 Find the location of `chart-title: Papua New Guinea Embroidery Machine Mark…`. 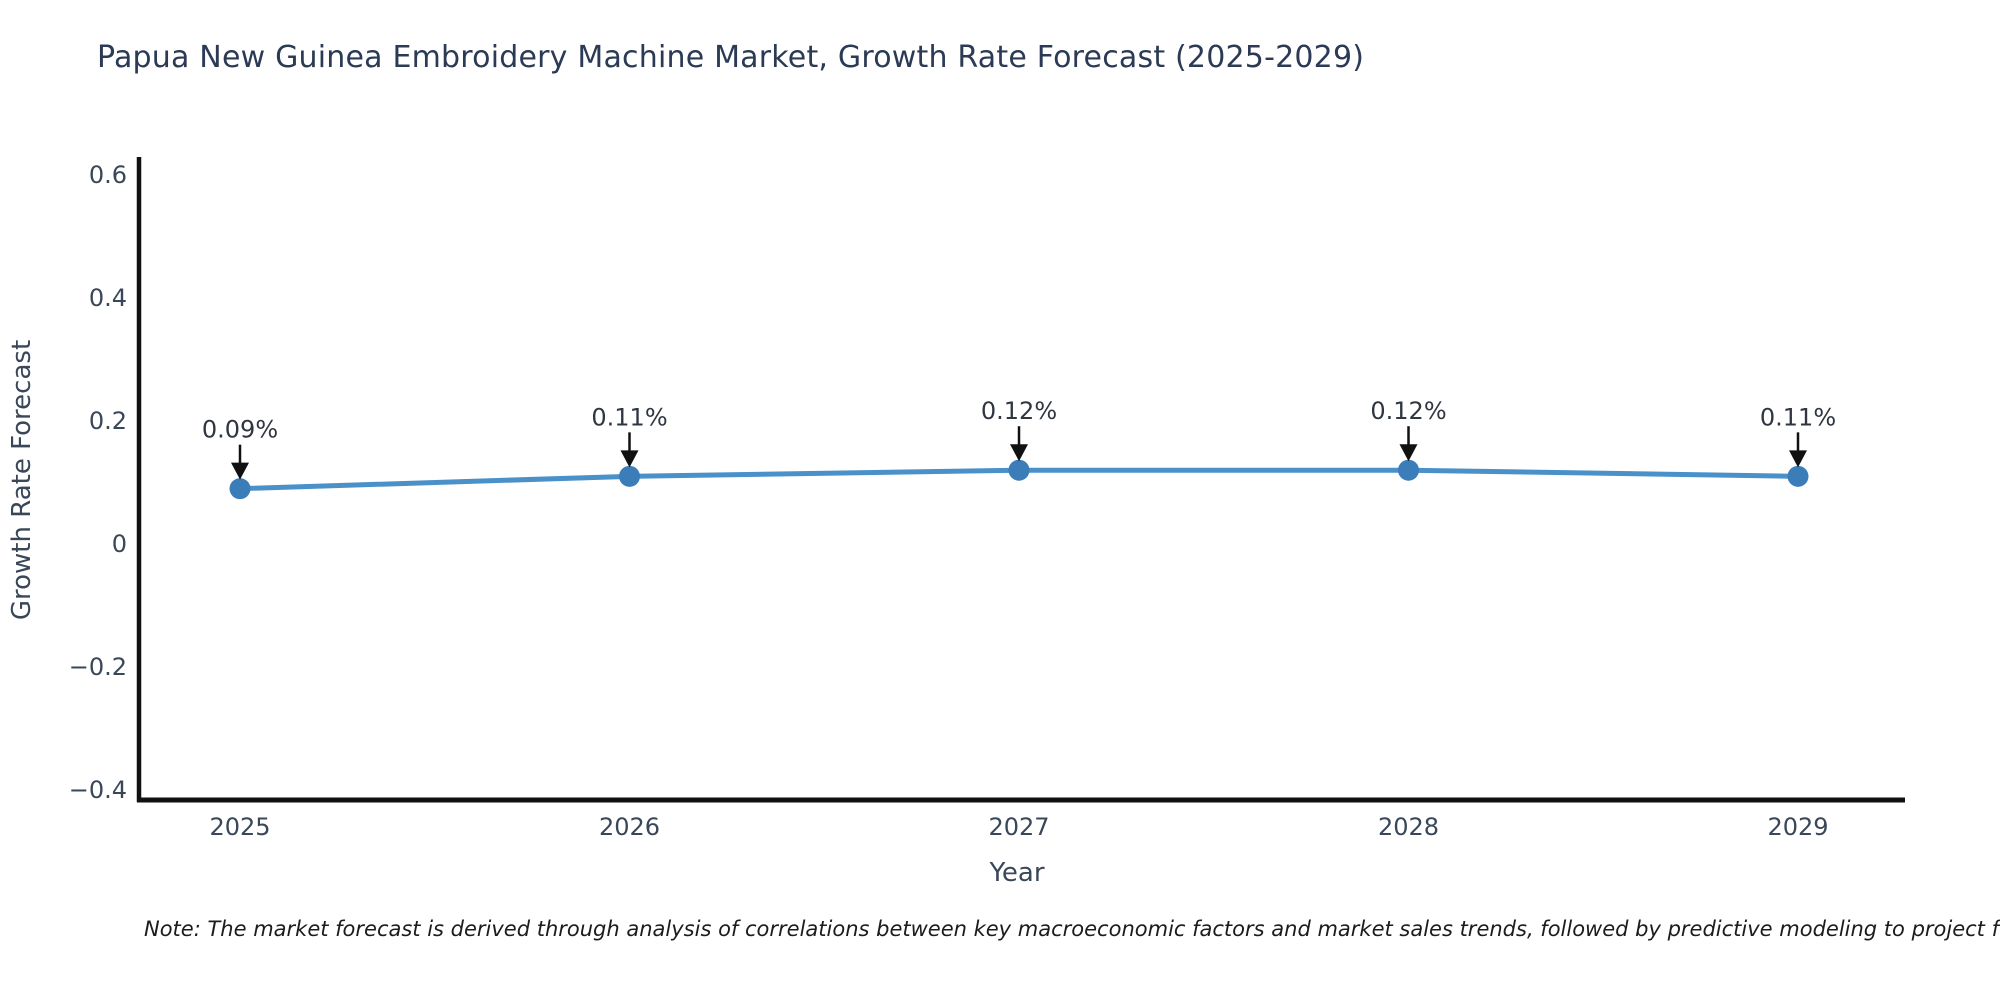

chart-title: Papua New Guinea Embroidery Machine Mark… is located at coordinates (731, 57).